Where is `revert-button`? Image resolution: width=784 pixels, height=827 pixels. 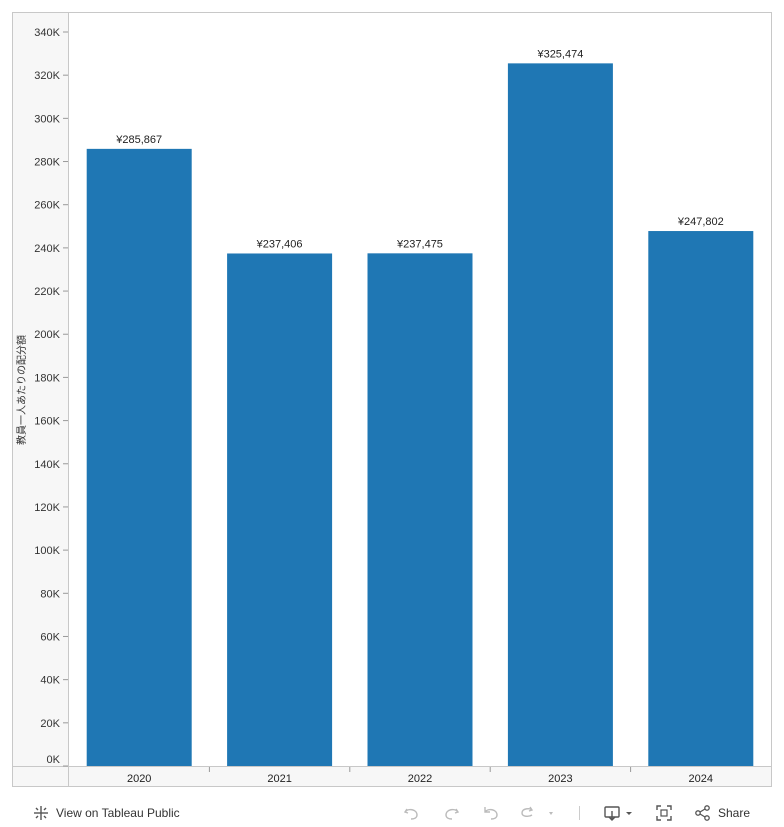
revert-button is located at coordinates (491, 813).